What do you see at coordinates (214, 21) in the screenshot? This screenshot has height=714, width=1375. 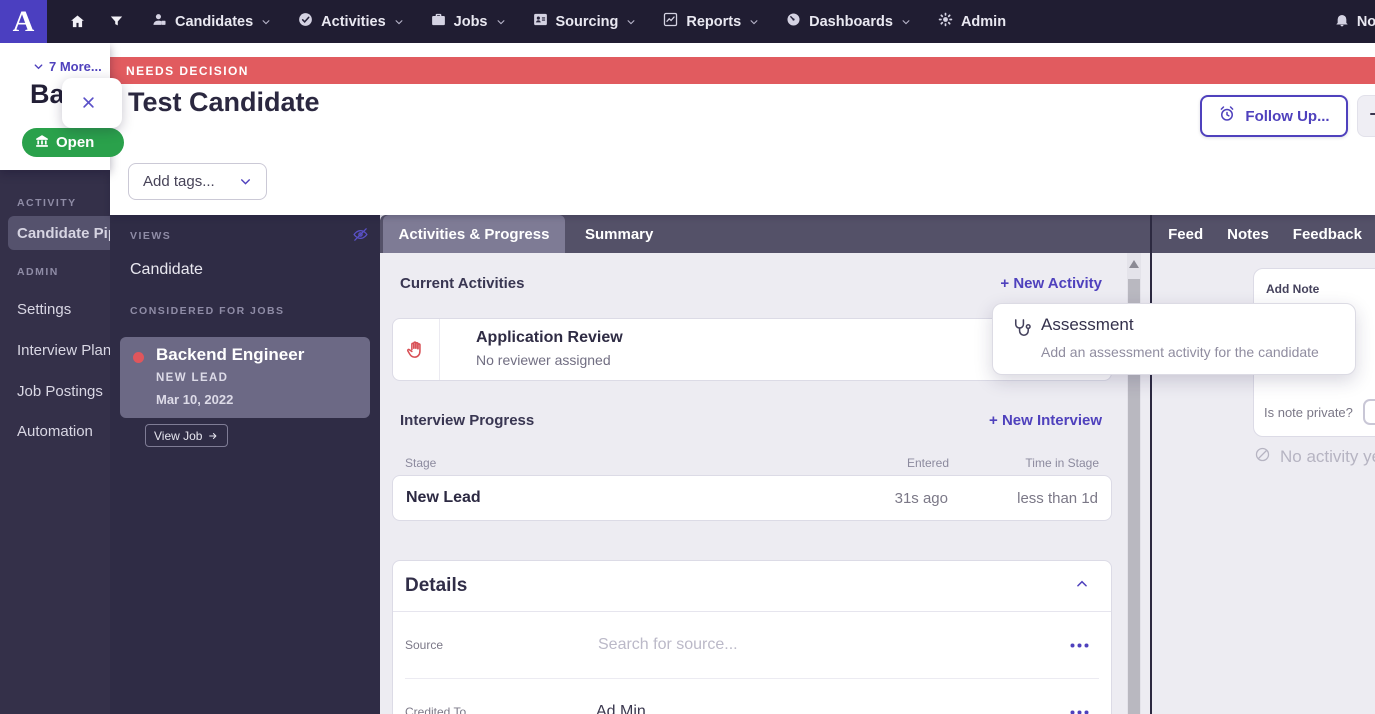 I see `nav-label: Candidates` at bounding box center [214, 21].